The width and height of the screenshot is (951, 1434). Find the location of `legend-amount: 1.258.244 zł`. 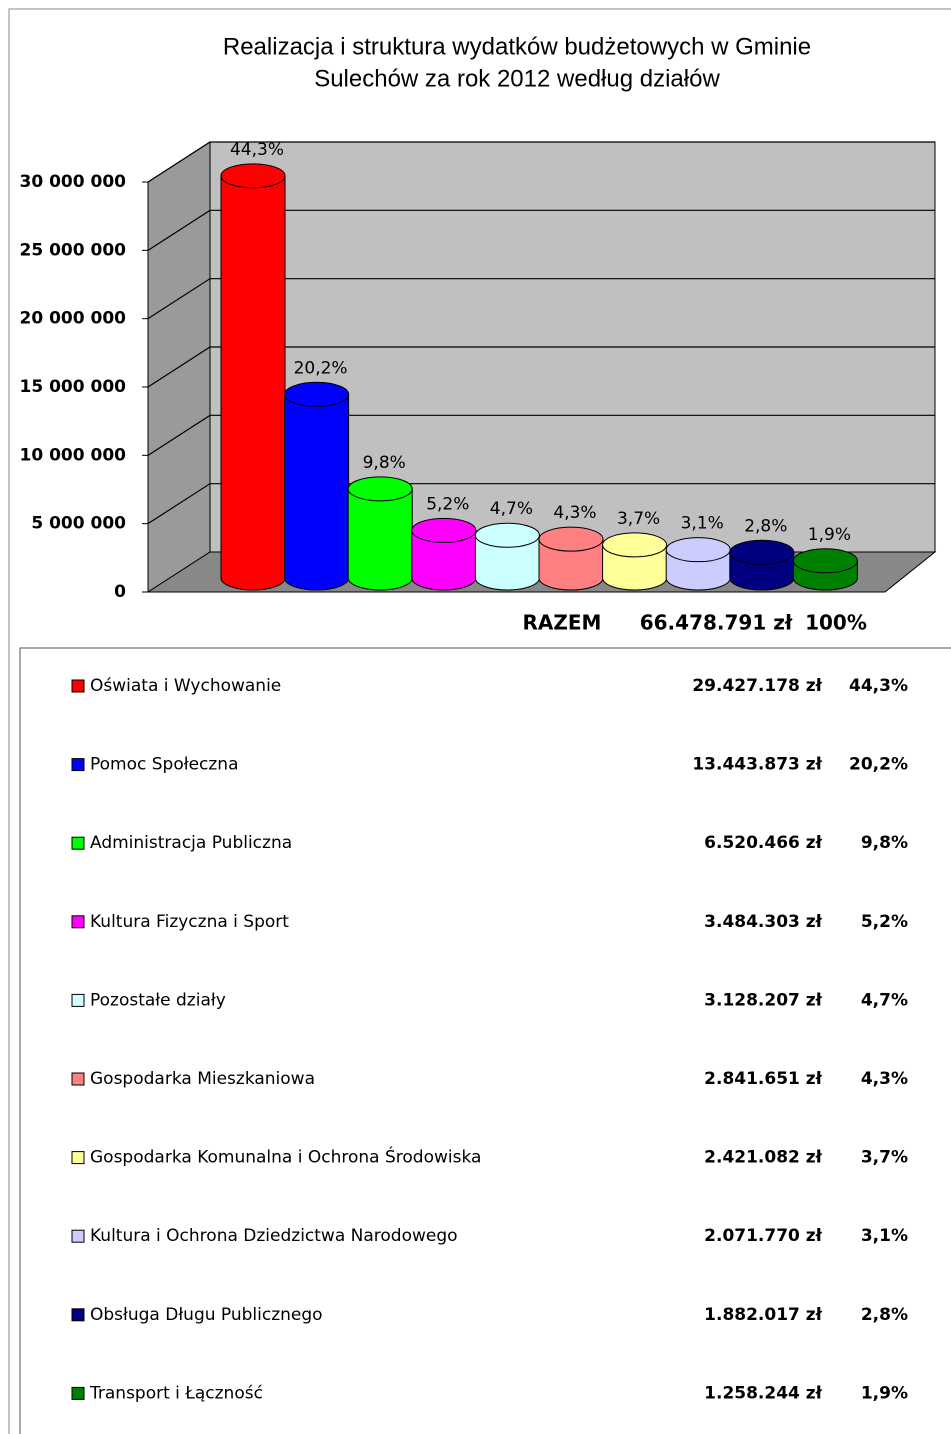

legend-amount: 1.258.244 zł is located at coordinates (763, 1393).